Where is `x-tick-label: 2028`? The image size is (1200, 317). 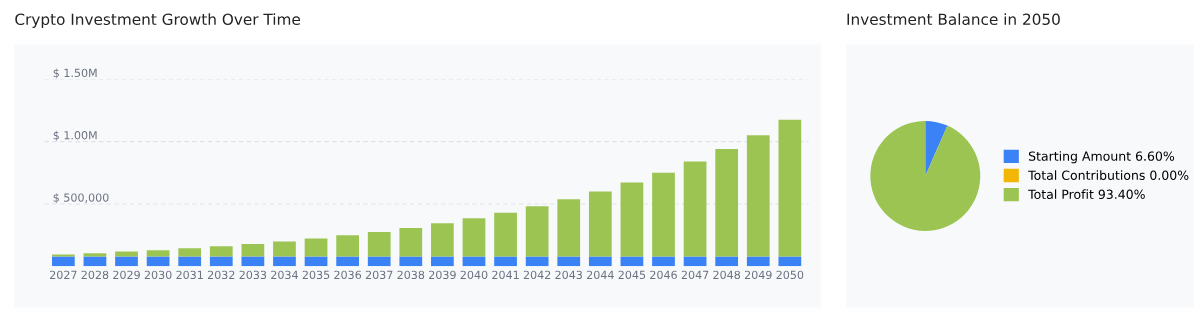
x-tick-label: 2028 is located at coordinates (95, 275).